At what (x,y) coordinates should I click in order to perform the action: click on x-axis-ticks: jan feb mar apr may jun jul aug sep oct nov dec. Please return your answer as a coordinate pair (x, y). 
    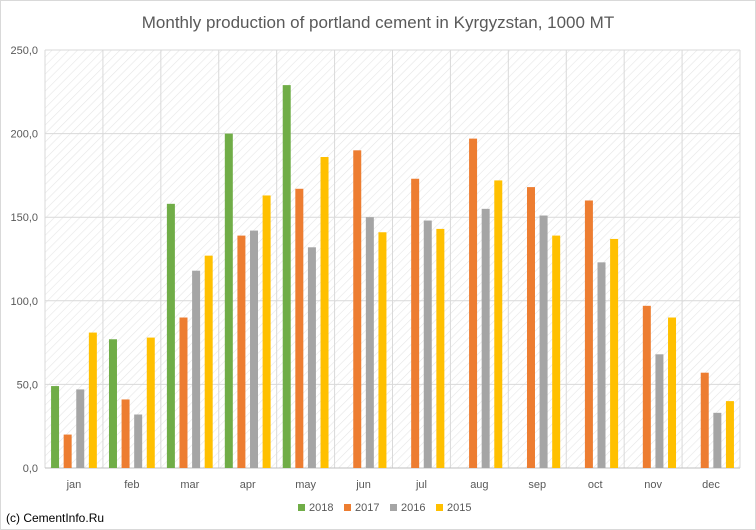
    Looking at the image, I should click on (393, 485).